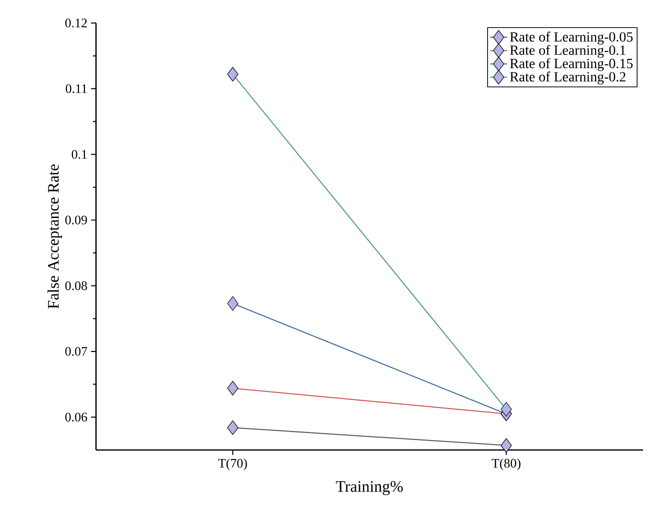 This screenshot has width=663, height=521. Describe the element at coordinates (76, 285) in the screenshot. I see `y-tick-label: 0.08` at that location.